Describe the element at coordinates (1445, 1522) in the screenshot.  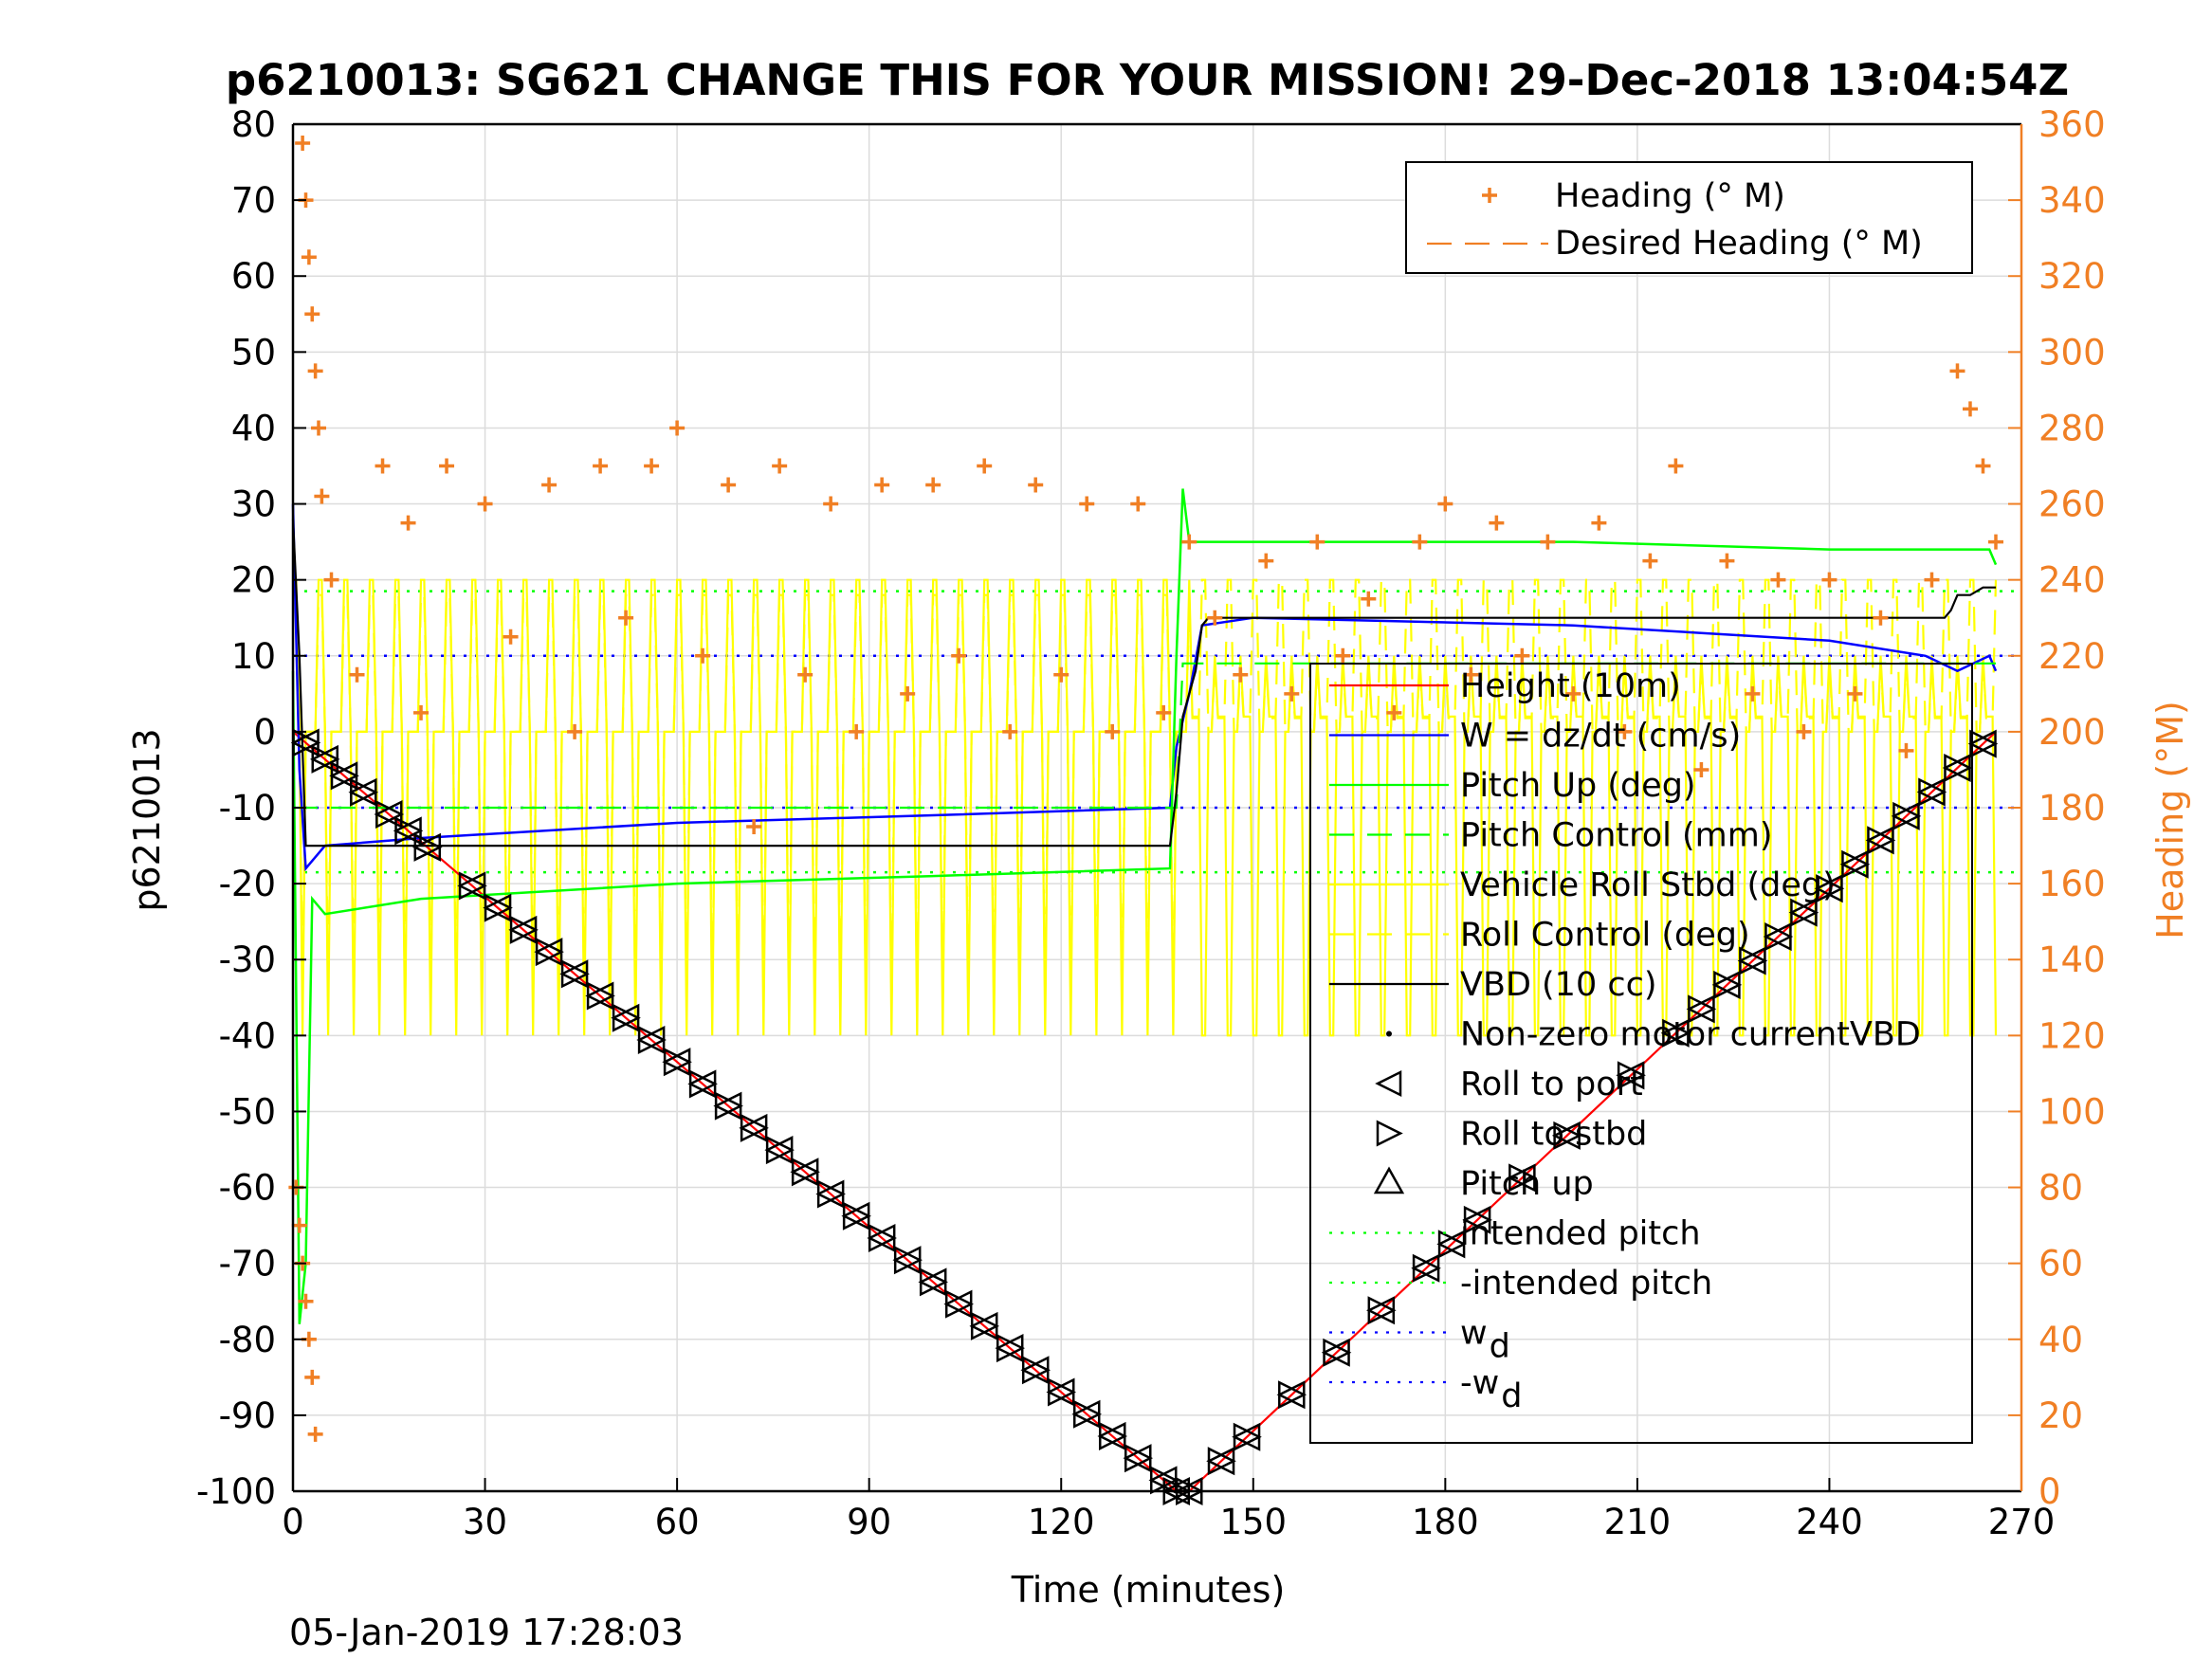
I see `x-tick-label: 180` at that location.